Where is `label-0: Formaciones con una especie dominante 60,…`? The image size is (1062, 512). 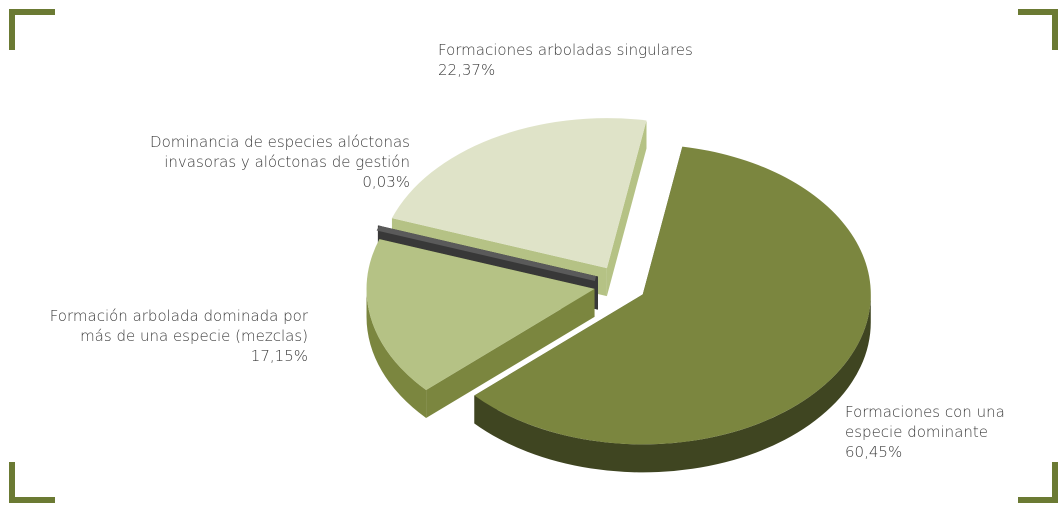
label-0: Formaciones con una especie dominante 60,… is located at coordinates (945, 432).